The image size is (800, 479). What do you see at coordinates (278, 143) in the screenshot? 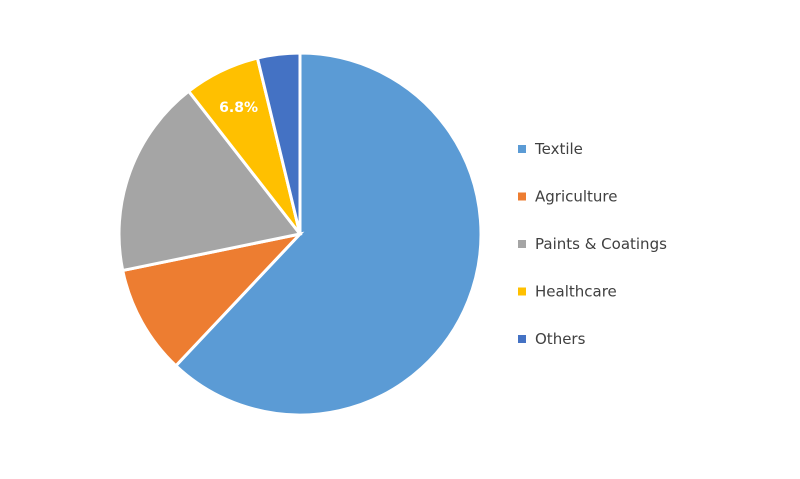
I see `pie-slice-others` at bounding box center [278, 143].